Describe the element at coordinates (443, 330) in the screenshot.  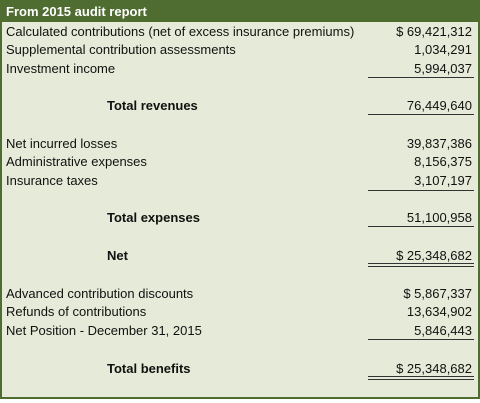
I see `row-value: 5,846,443` at that location.